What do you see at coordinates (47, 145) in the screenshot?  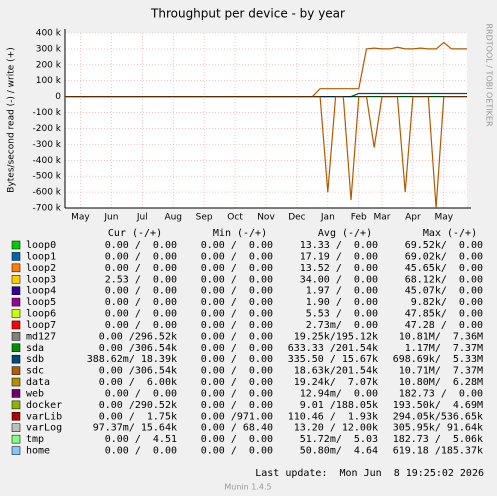 I see `y-tick-label: -300 k` at bounding box center [47, 145].